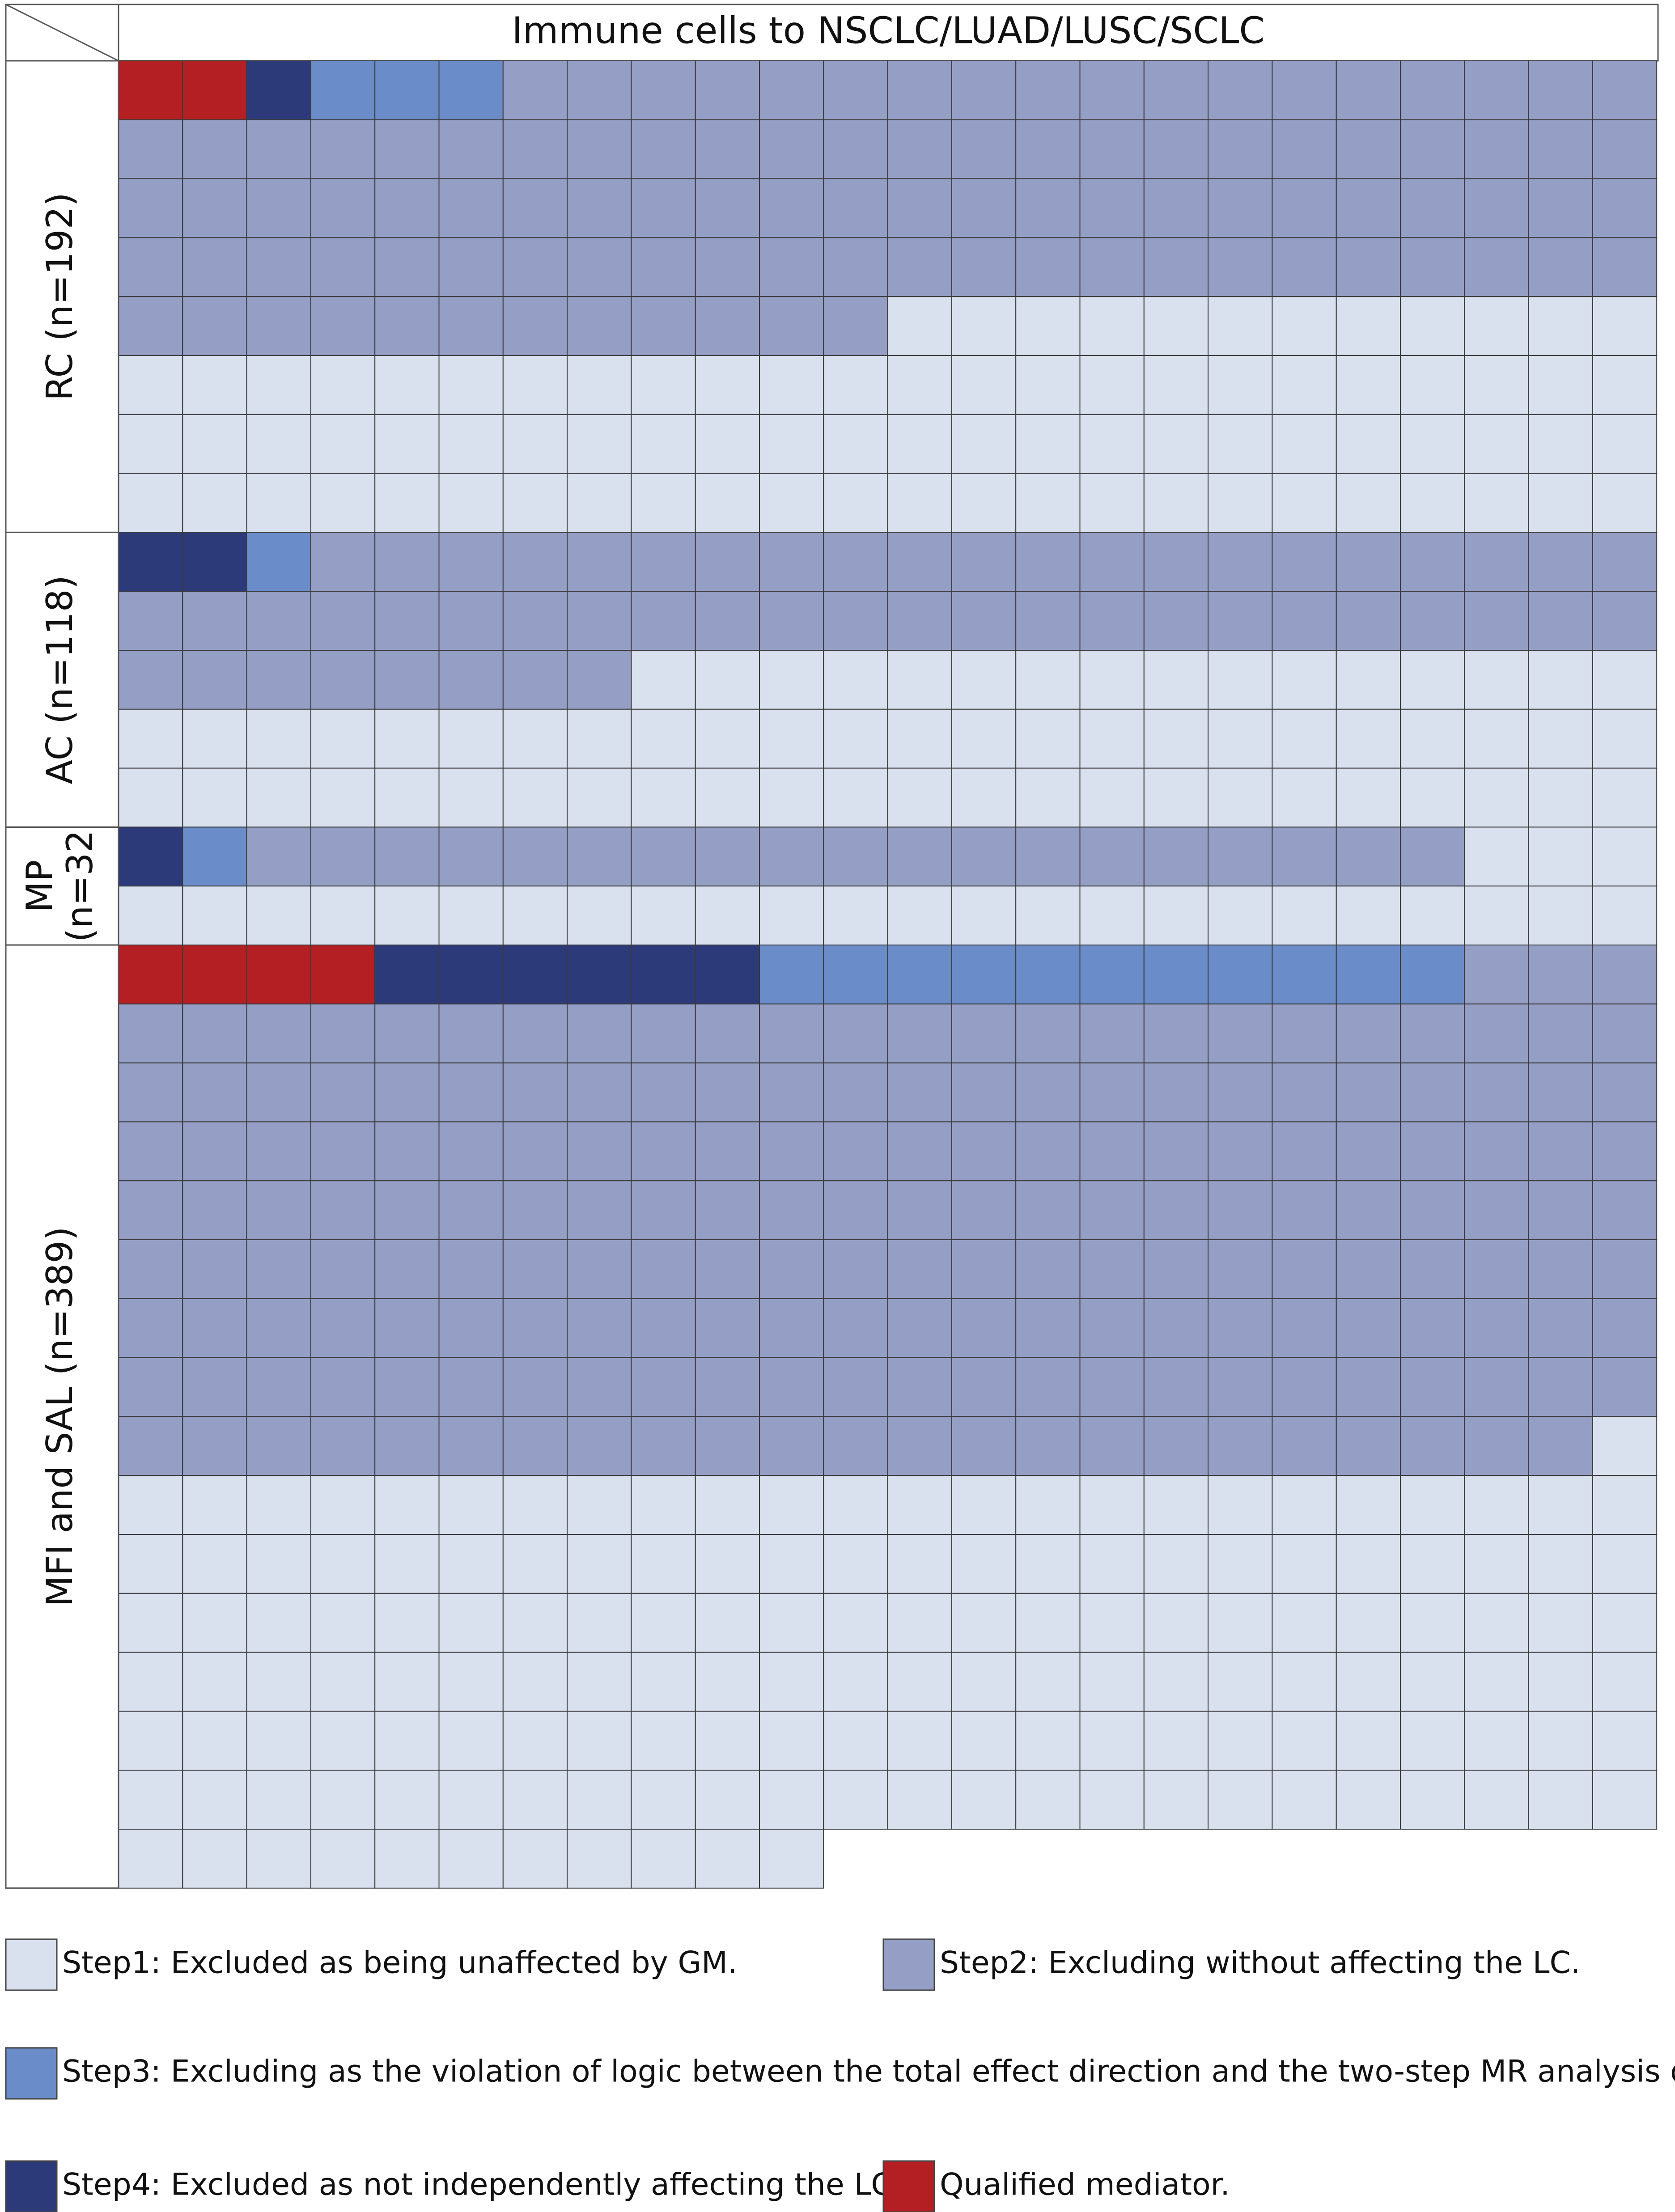 Image resolution: width=1675 pixels, height=2212 pixels. Describe the element at coordinates (1085, 2185) in the screenshot. I see `legend-label: Qualified mediator.` at that location.